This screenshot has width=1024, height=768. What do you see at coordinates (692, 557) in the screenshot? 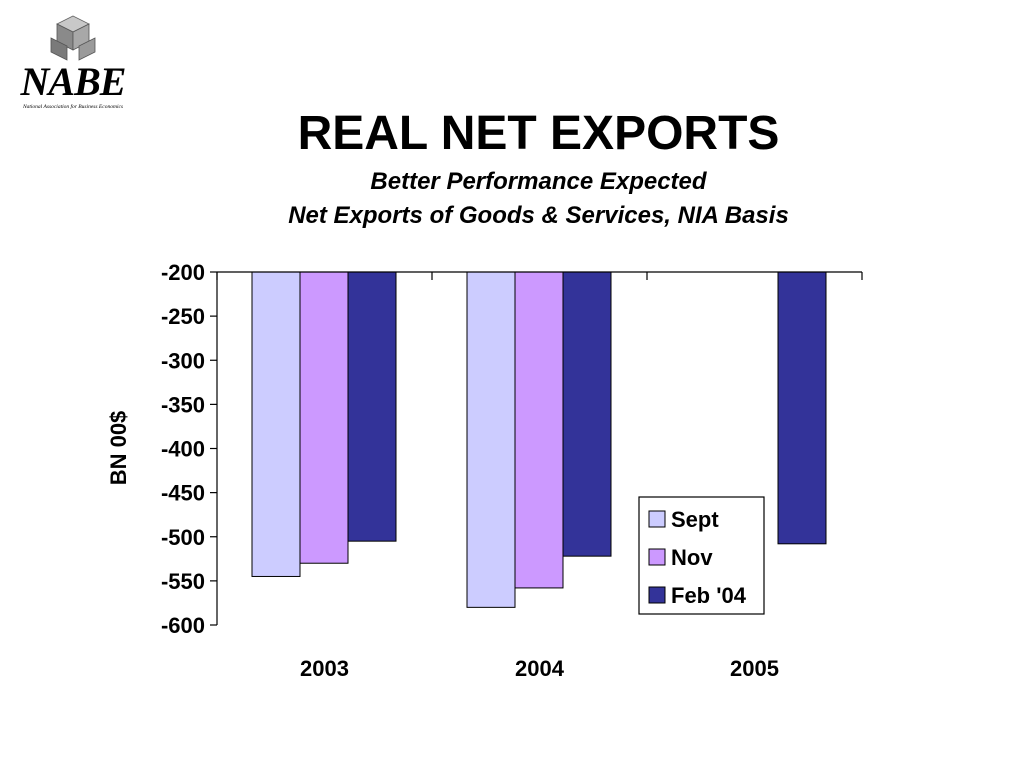
I see `legend-label-nov: Nov` at bounding box center [692, 557].